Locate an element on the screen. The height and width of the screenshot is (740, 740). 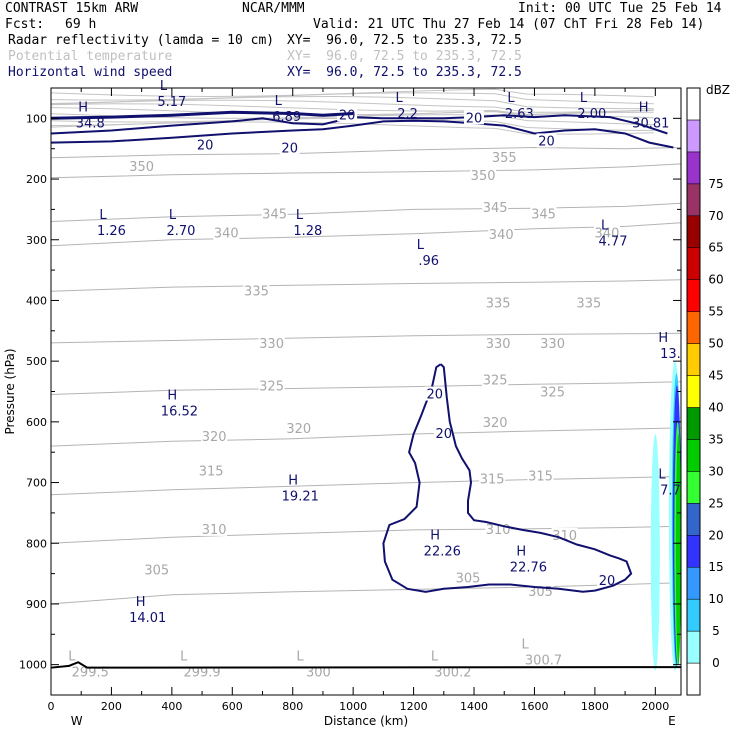
wind-contour-line is located at coordinates (202, 115).